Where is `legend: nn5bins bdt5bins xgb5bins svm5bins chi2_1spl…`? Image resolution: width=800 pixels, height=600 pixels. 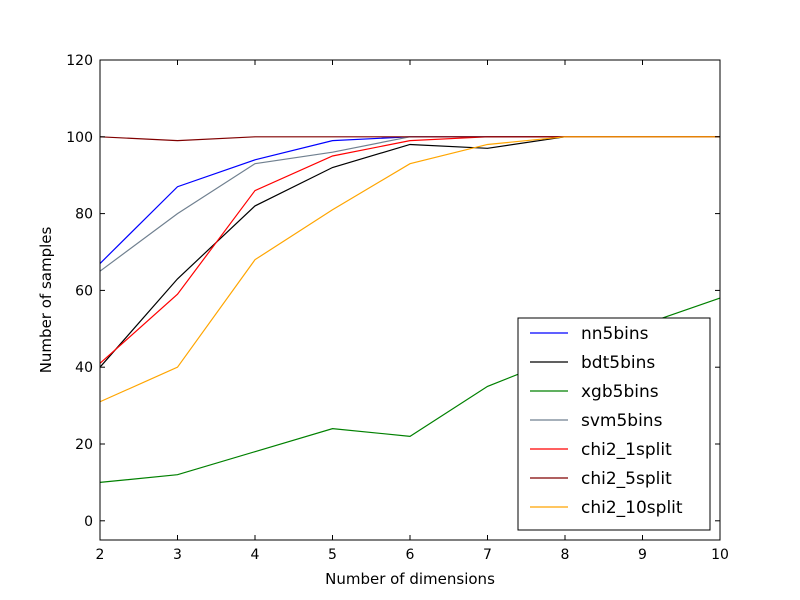
legend: nn5bins bdt5bins xgb5bins svm5bins chi2_1spl… is located at coordinates (614, 424).